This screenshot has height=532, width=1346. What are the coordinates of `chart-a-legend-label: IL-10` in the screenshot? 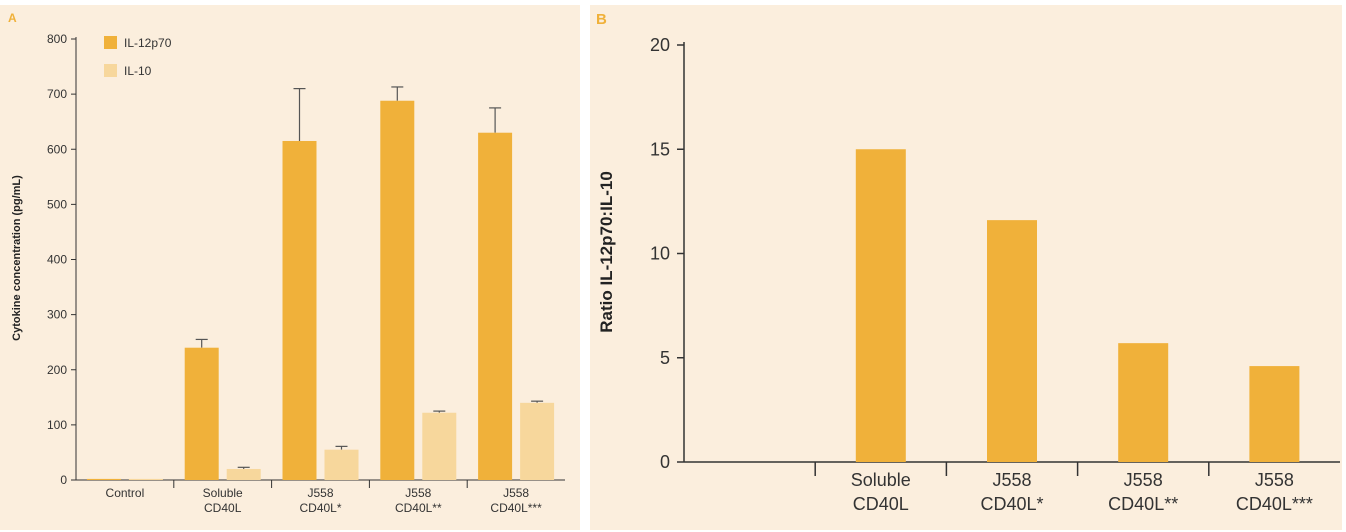 It's located at (138, 71).